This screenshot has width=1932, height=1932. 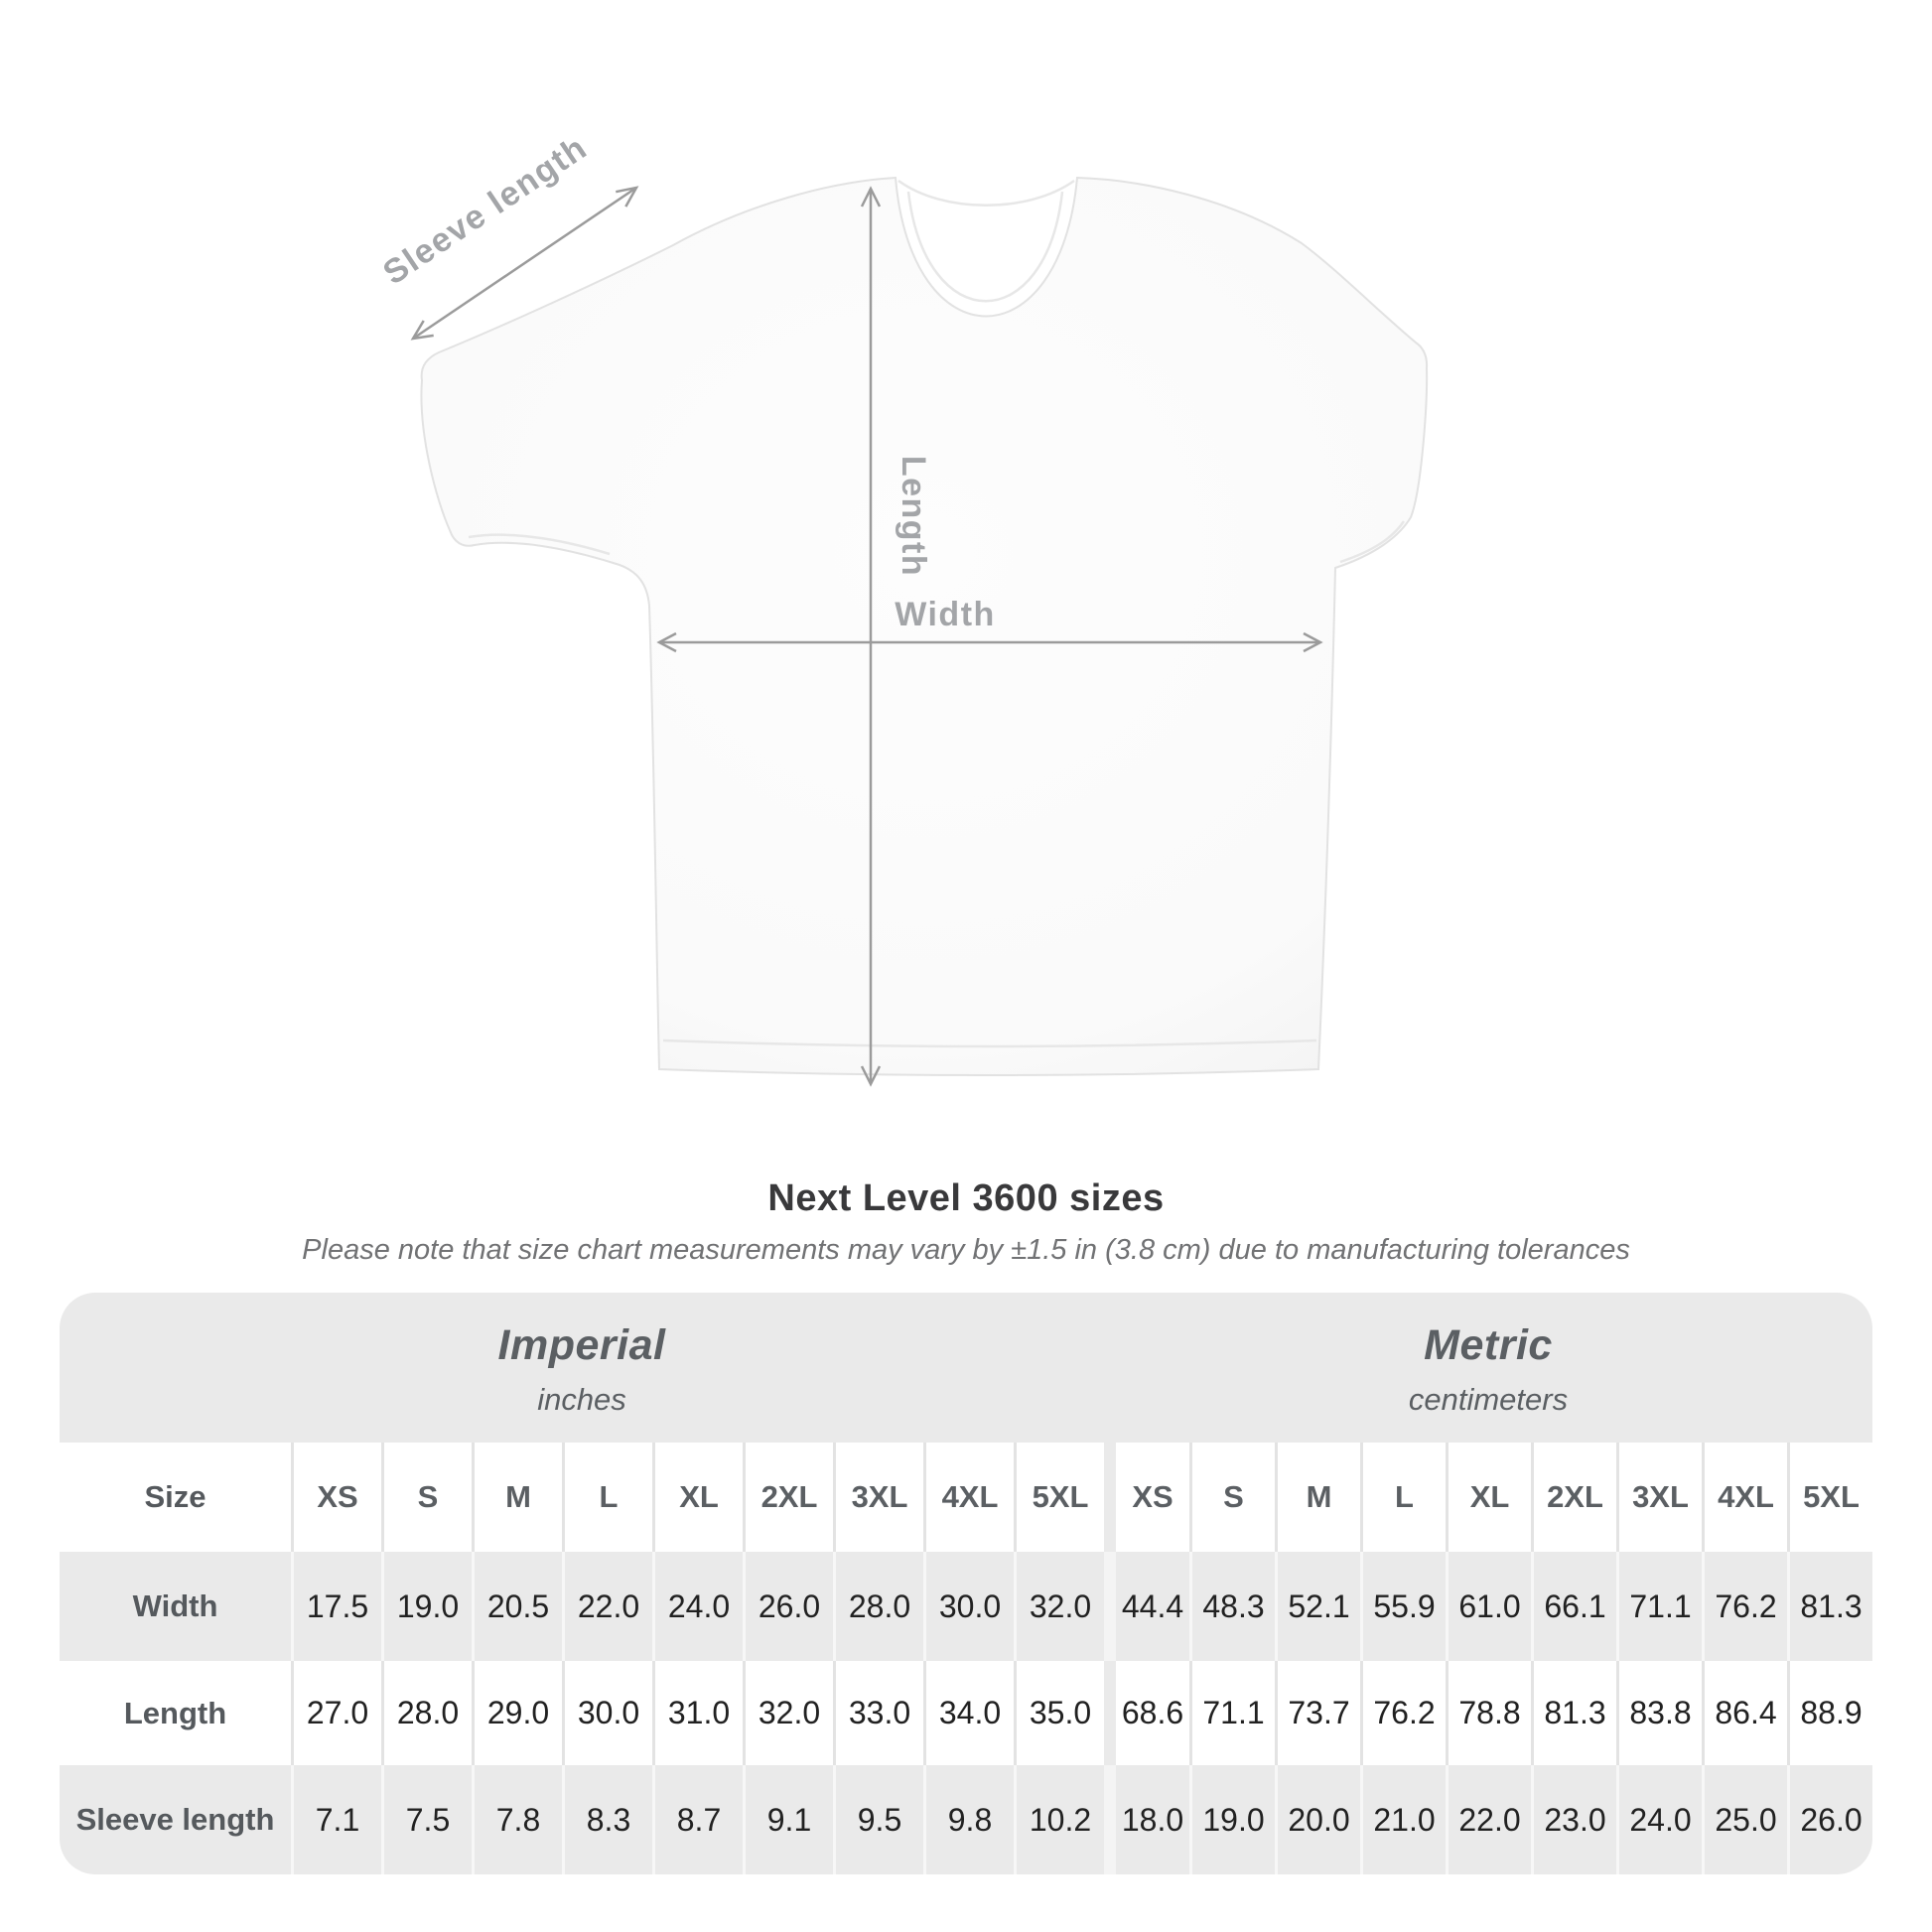 What do you see at coordinates (1146, 1820) in the screenshot?
I see `table-cell: 18.0` at bounding box center [1146, 1820].